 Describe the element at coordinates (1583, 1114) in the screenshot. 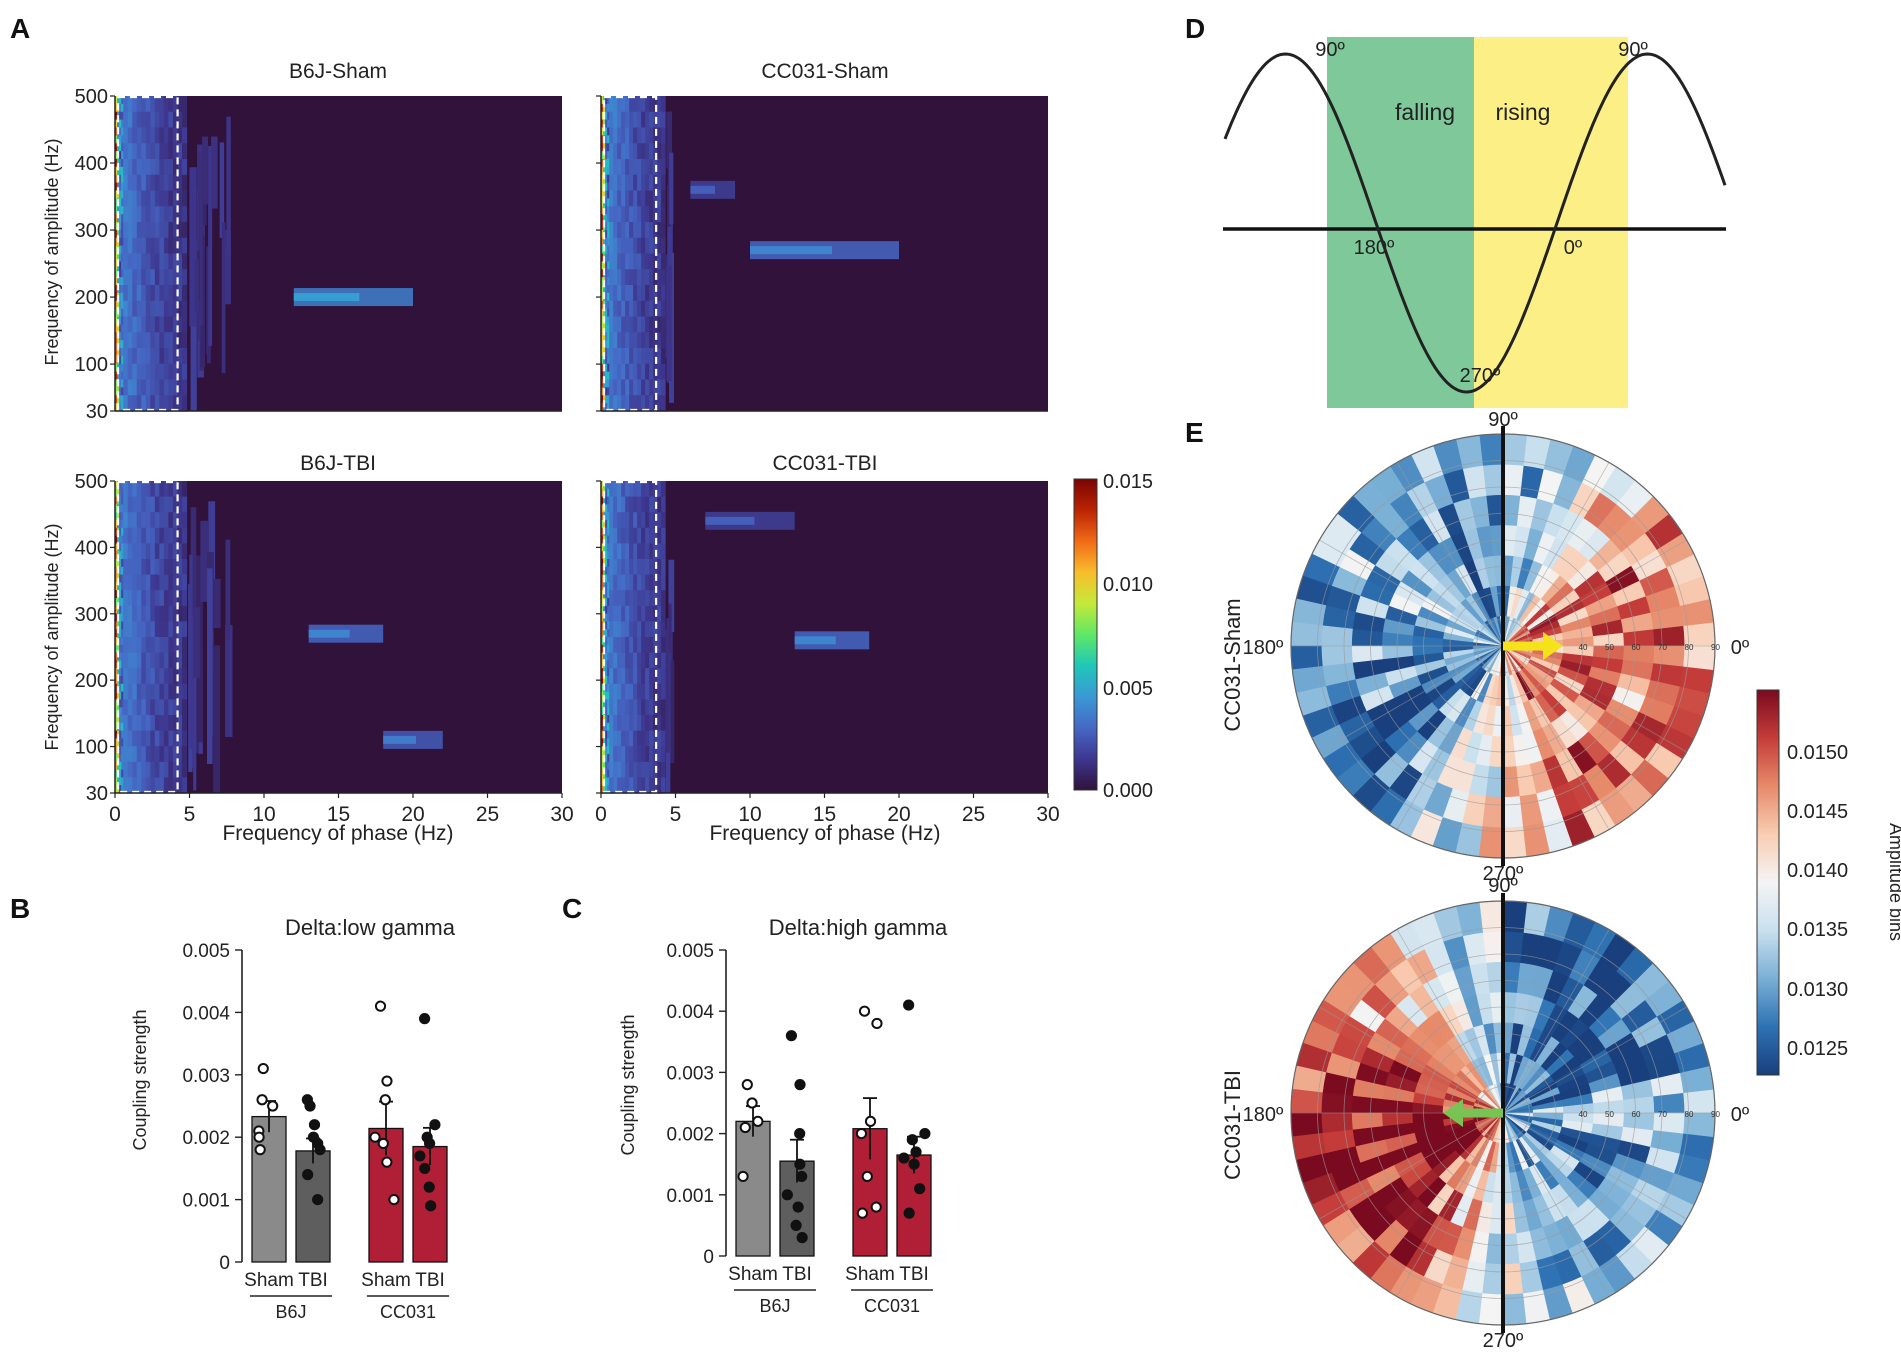

I see `radial-tick-label: 40` at that location.